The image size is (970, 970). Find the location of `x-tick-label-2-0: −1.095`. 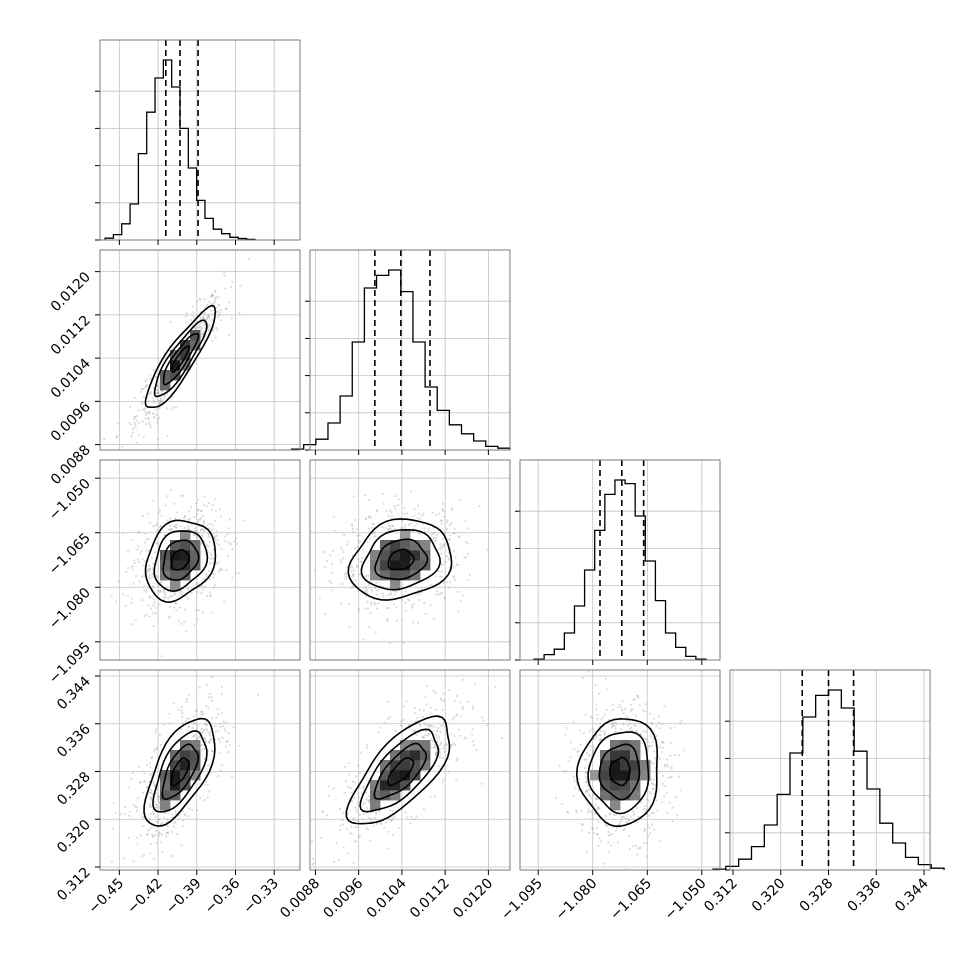

x-tick-label-2-0: −1.095 is located at coordinates (522, 900).